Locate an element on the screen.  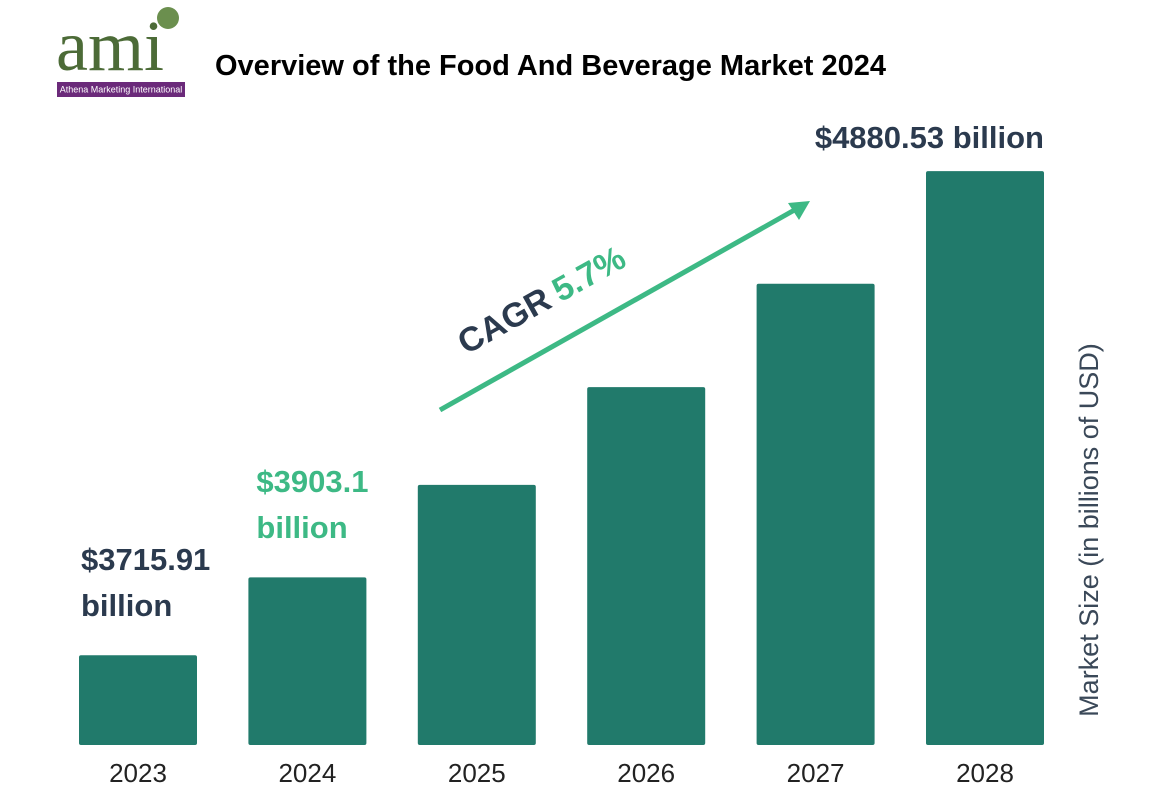
x-tick-label: 2028 is located at coordinates (985, 773).